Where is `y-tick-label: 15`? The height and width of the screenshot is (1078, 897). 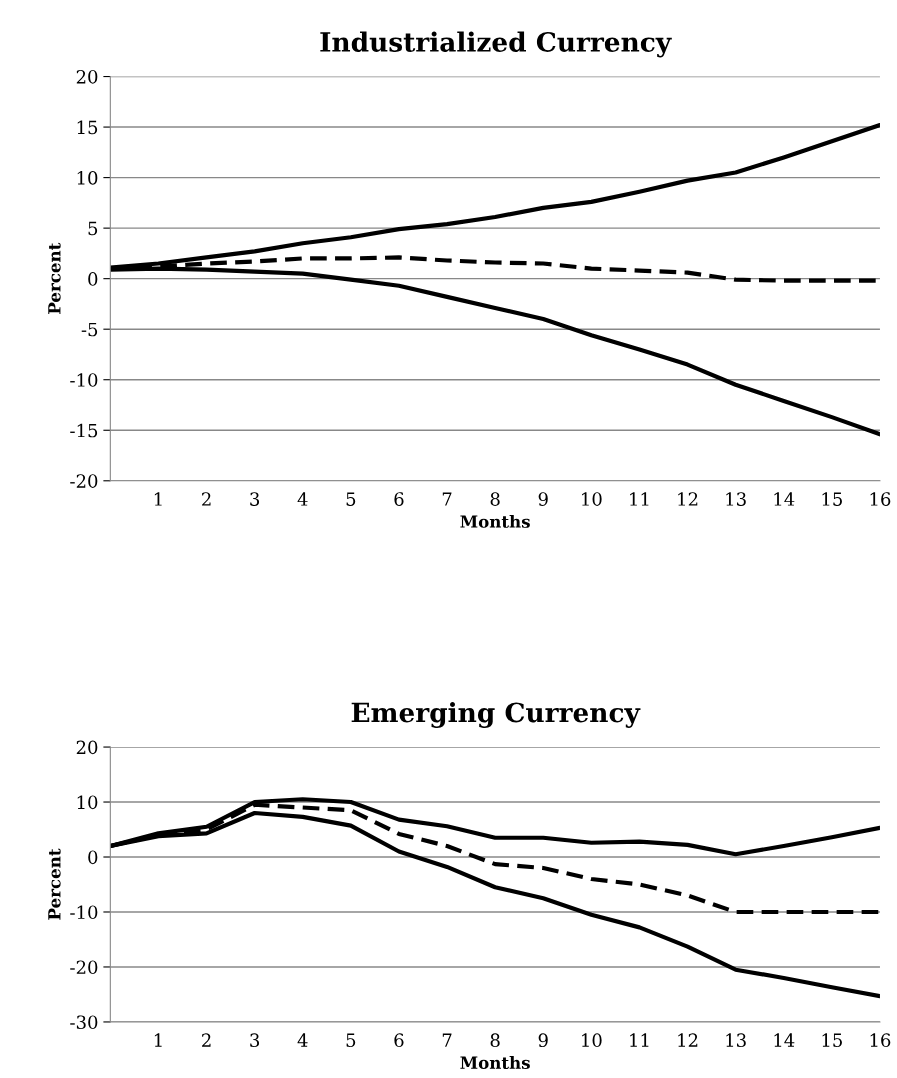 y-tick-label: 15 is located at coordinates (87, 127).